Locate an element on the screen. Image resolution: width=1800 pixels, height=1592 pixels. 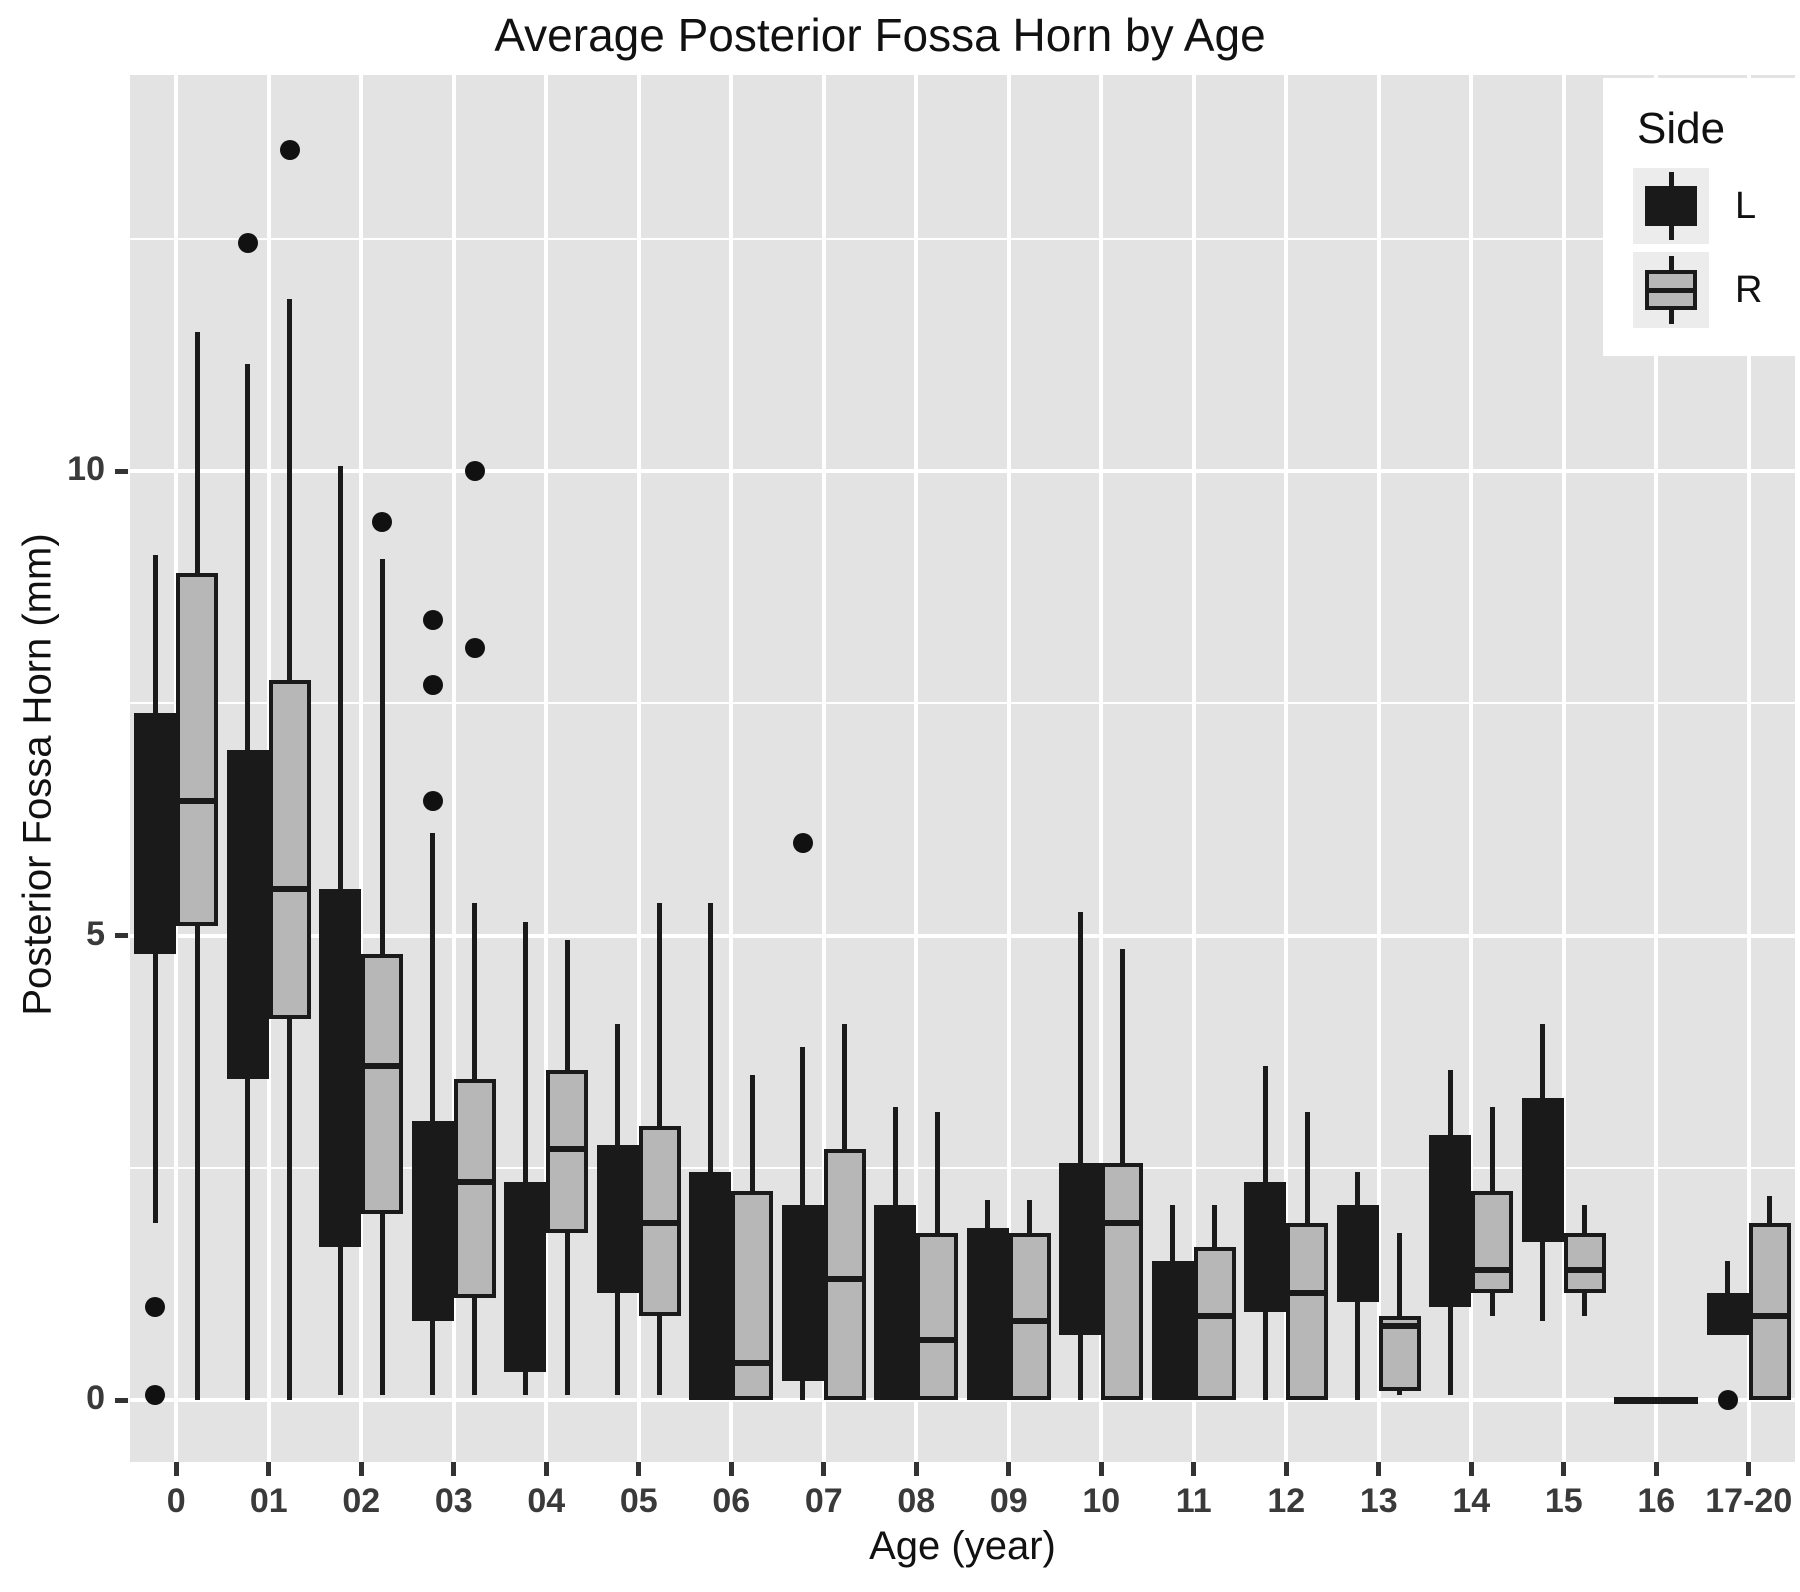
boxplot-key-black-icon is located at coordinates (1671, 206).